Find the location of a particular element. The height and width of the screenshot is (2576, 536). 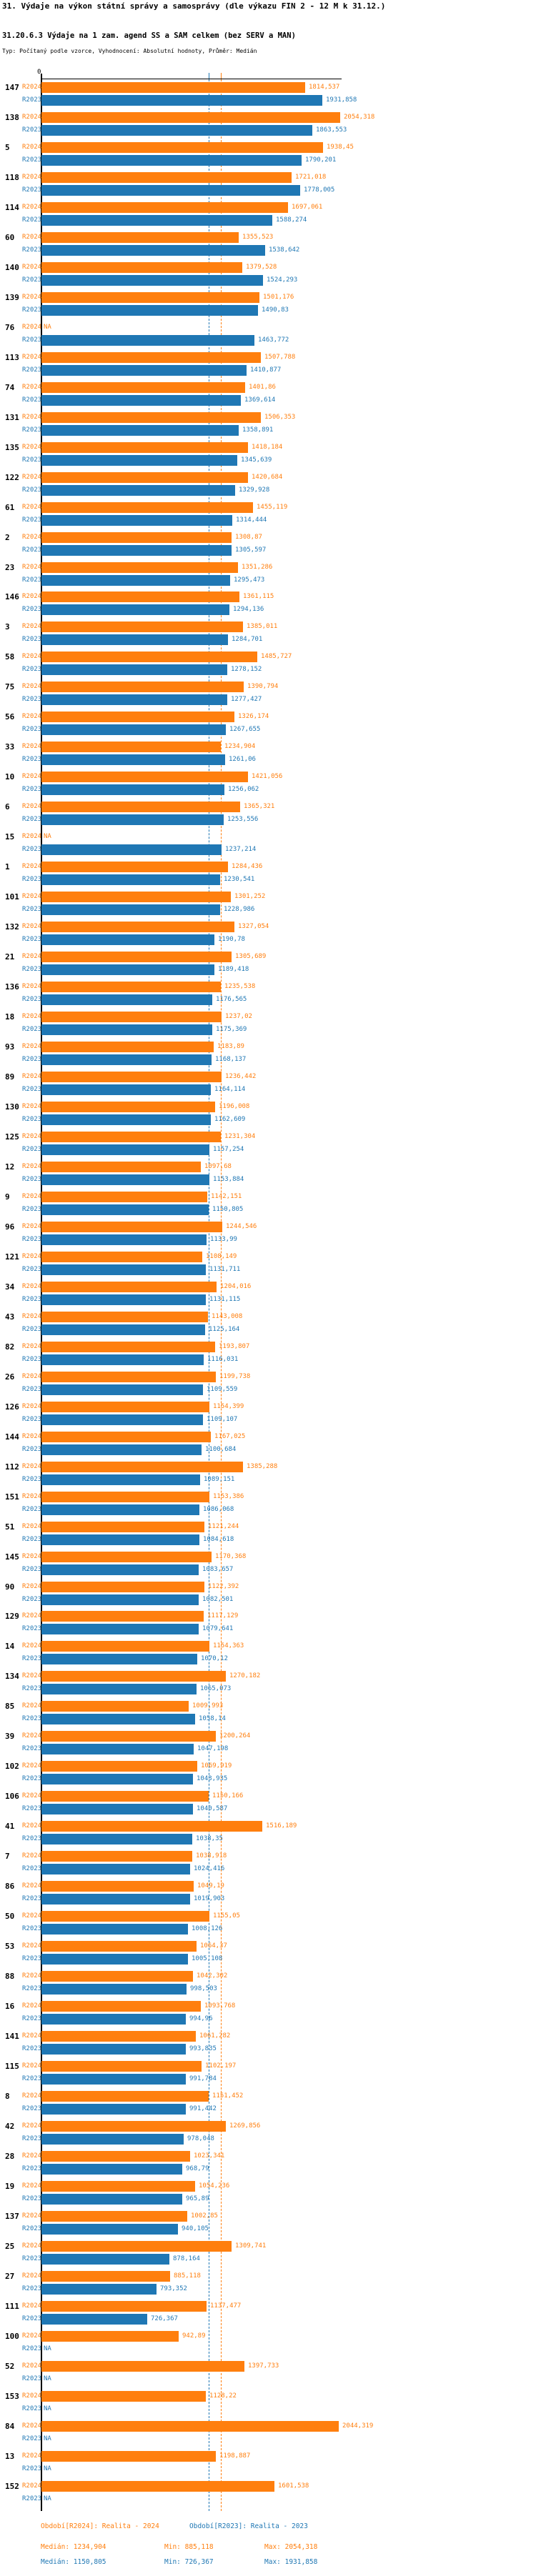

value-label-r2023: 1305,597 is located at coordinates (251, 550).